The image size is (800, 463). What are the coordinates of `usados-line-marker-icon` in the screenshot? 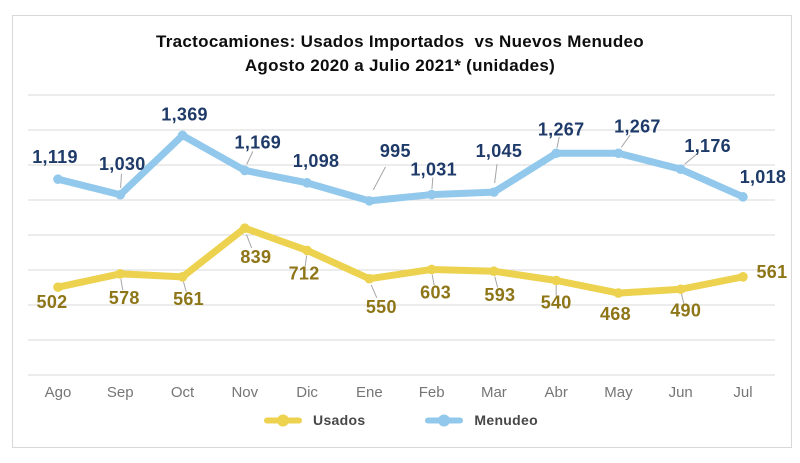 It's located at (283, 420).